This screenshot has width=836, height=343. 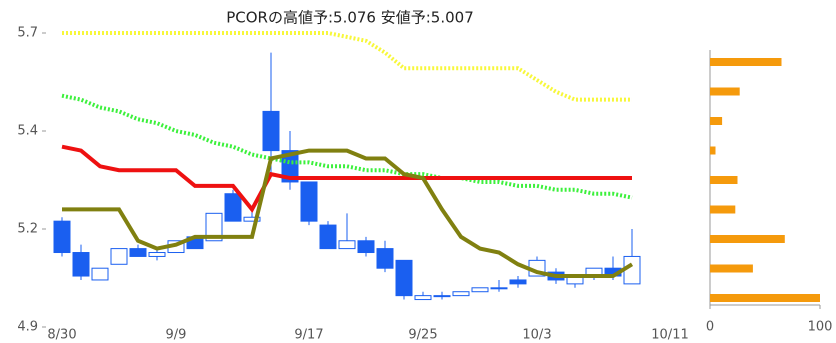 What do you see at coordinates (350, 18) in the screenshot?
I see `chart-title: PCORの高値予:5.076 安値予:5.007` at bounding box center [350, 18].